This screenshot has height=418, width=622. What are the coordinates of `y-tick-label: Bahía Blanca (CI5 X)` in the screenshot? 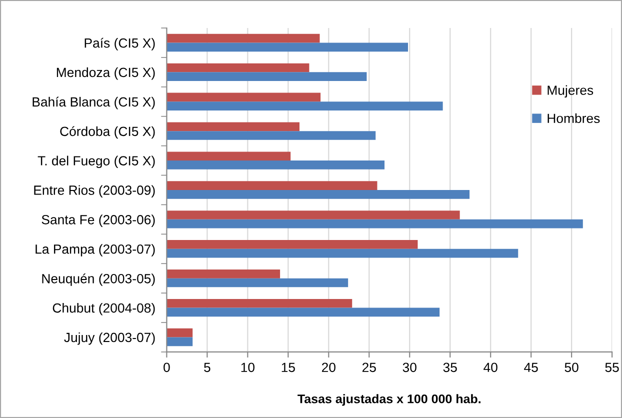 It's located at (93, 103).